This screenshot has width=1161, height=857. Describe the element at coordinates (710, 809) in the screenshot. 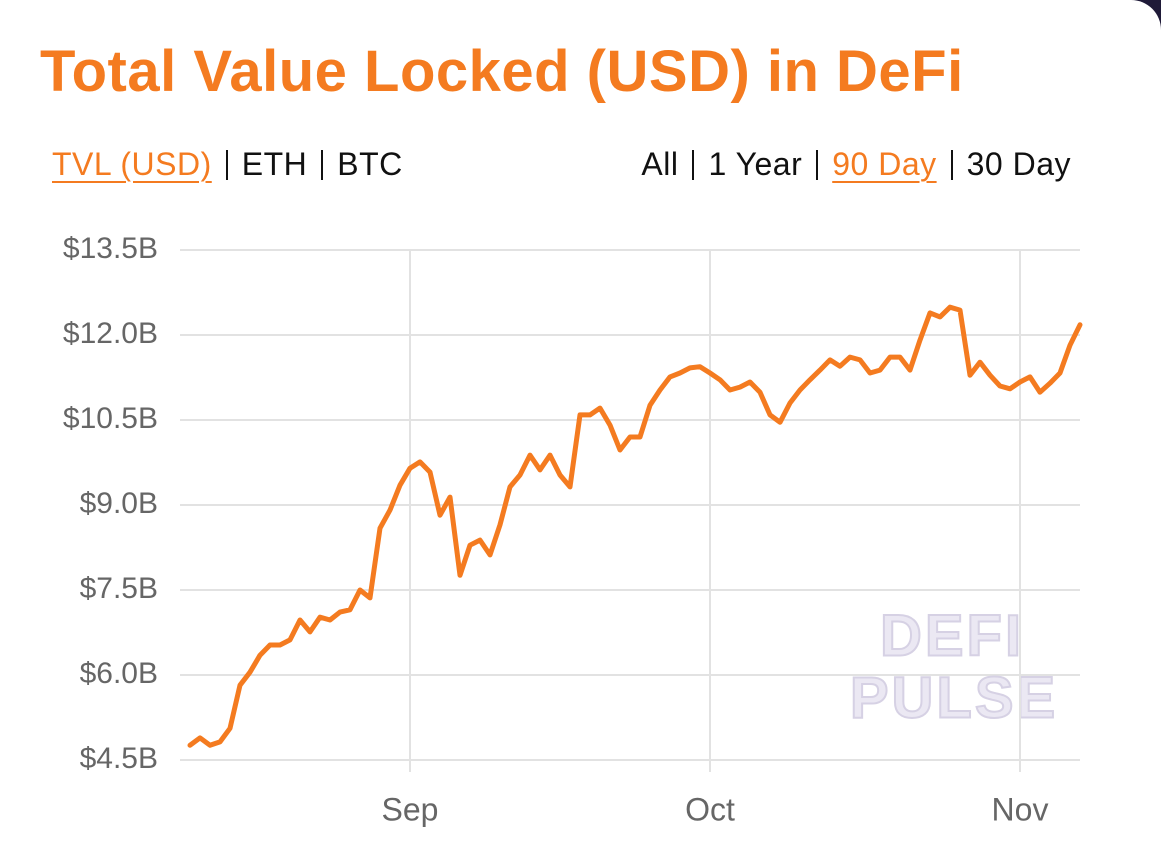

I see `x-tick-label: Oct` at that location.